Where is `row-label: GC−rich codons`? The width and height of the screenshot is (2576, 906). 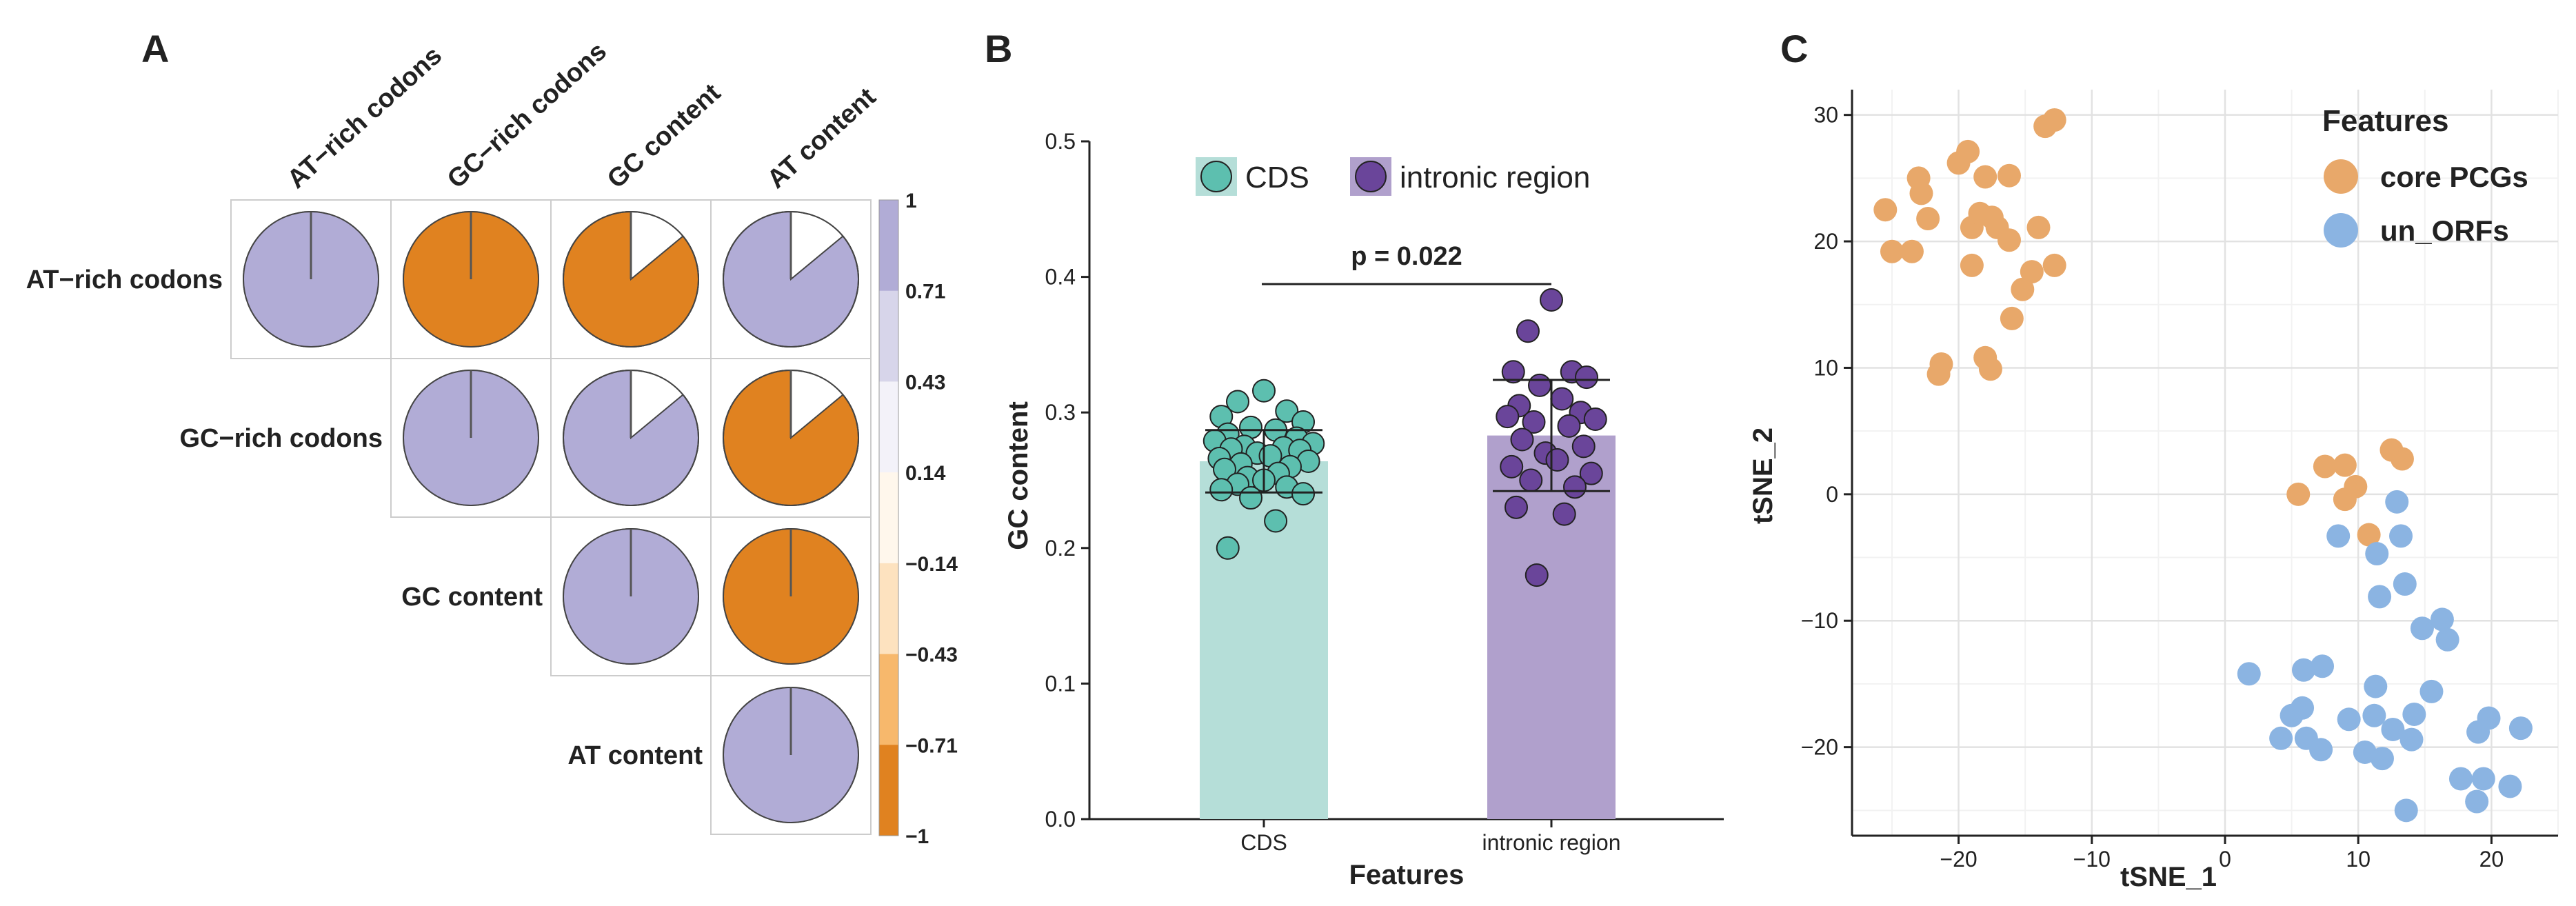 row-label: GC−rich codons is located at coordinates (281, 438).